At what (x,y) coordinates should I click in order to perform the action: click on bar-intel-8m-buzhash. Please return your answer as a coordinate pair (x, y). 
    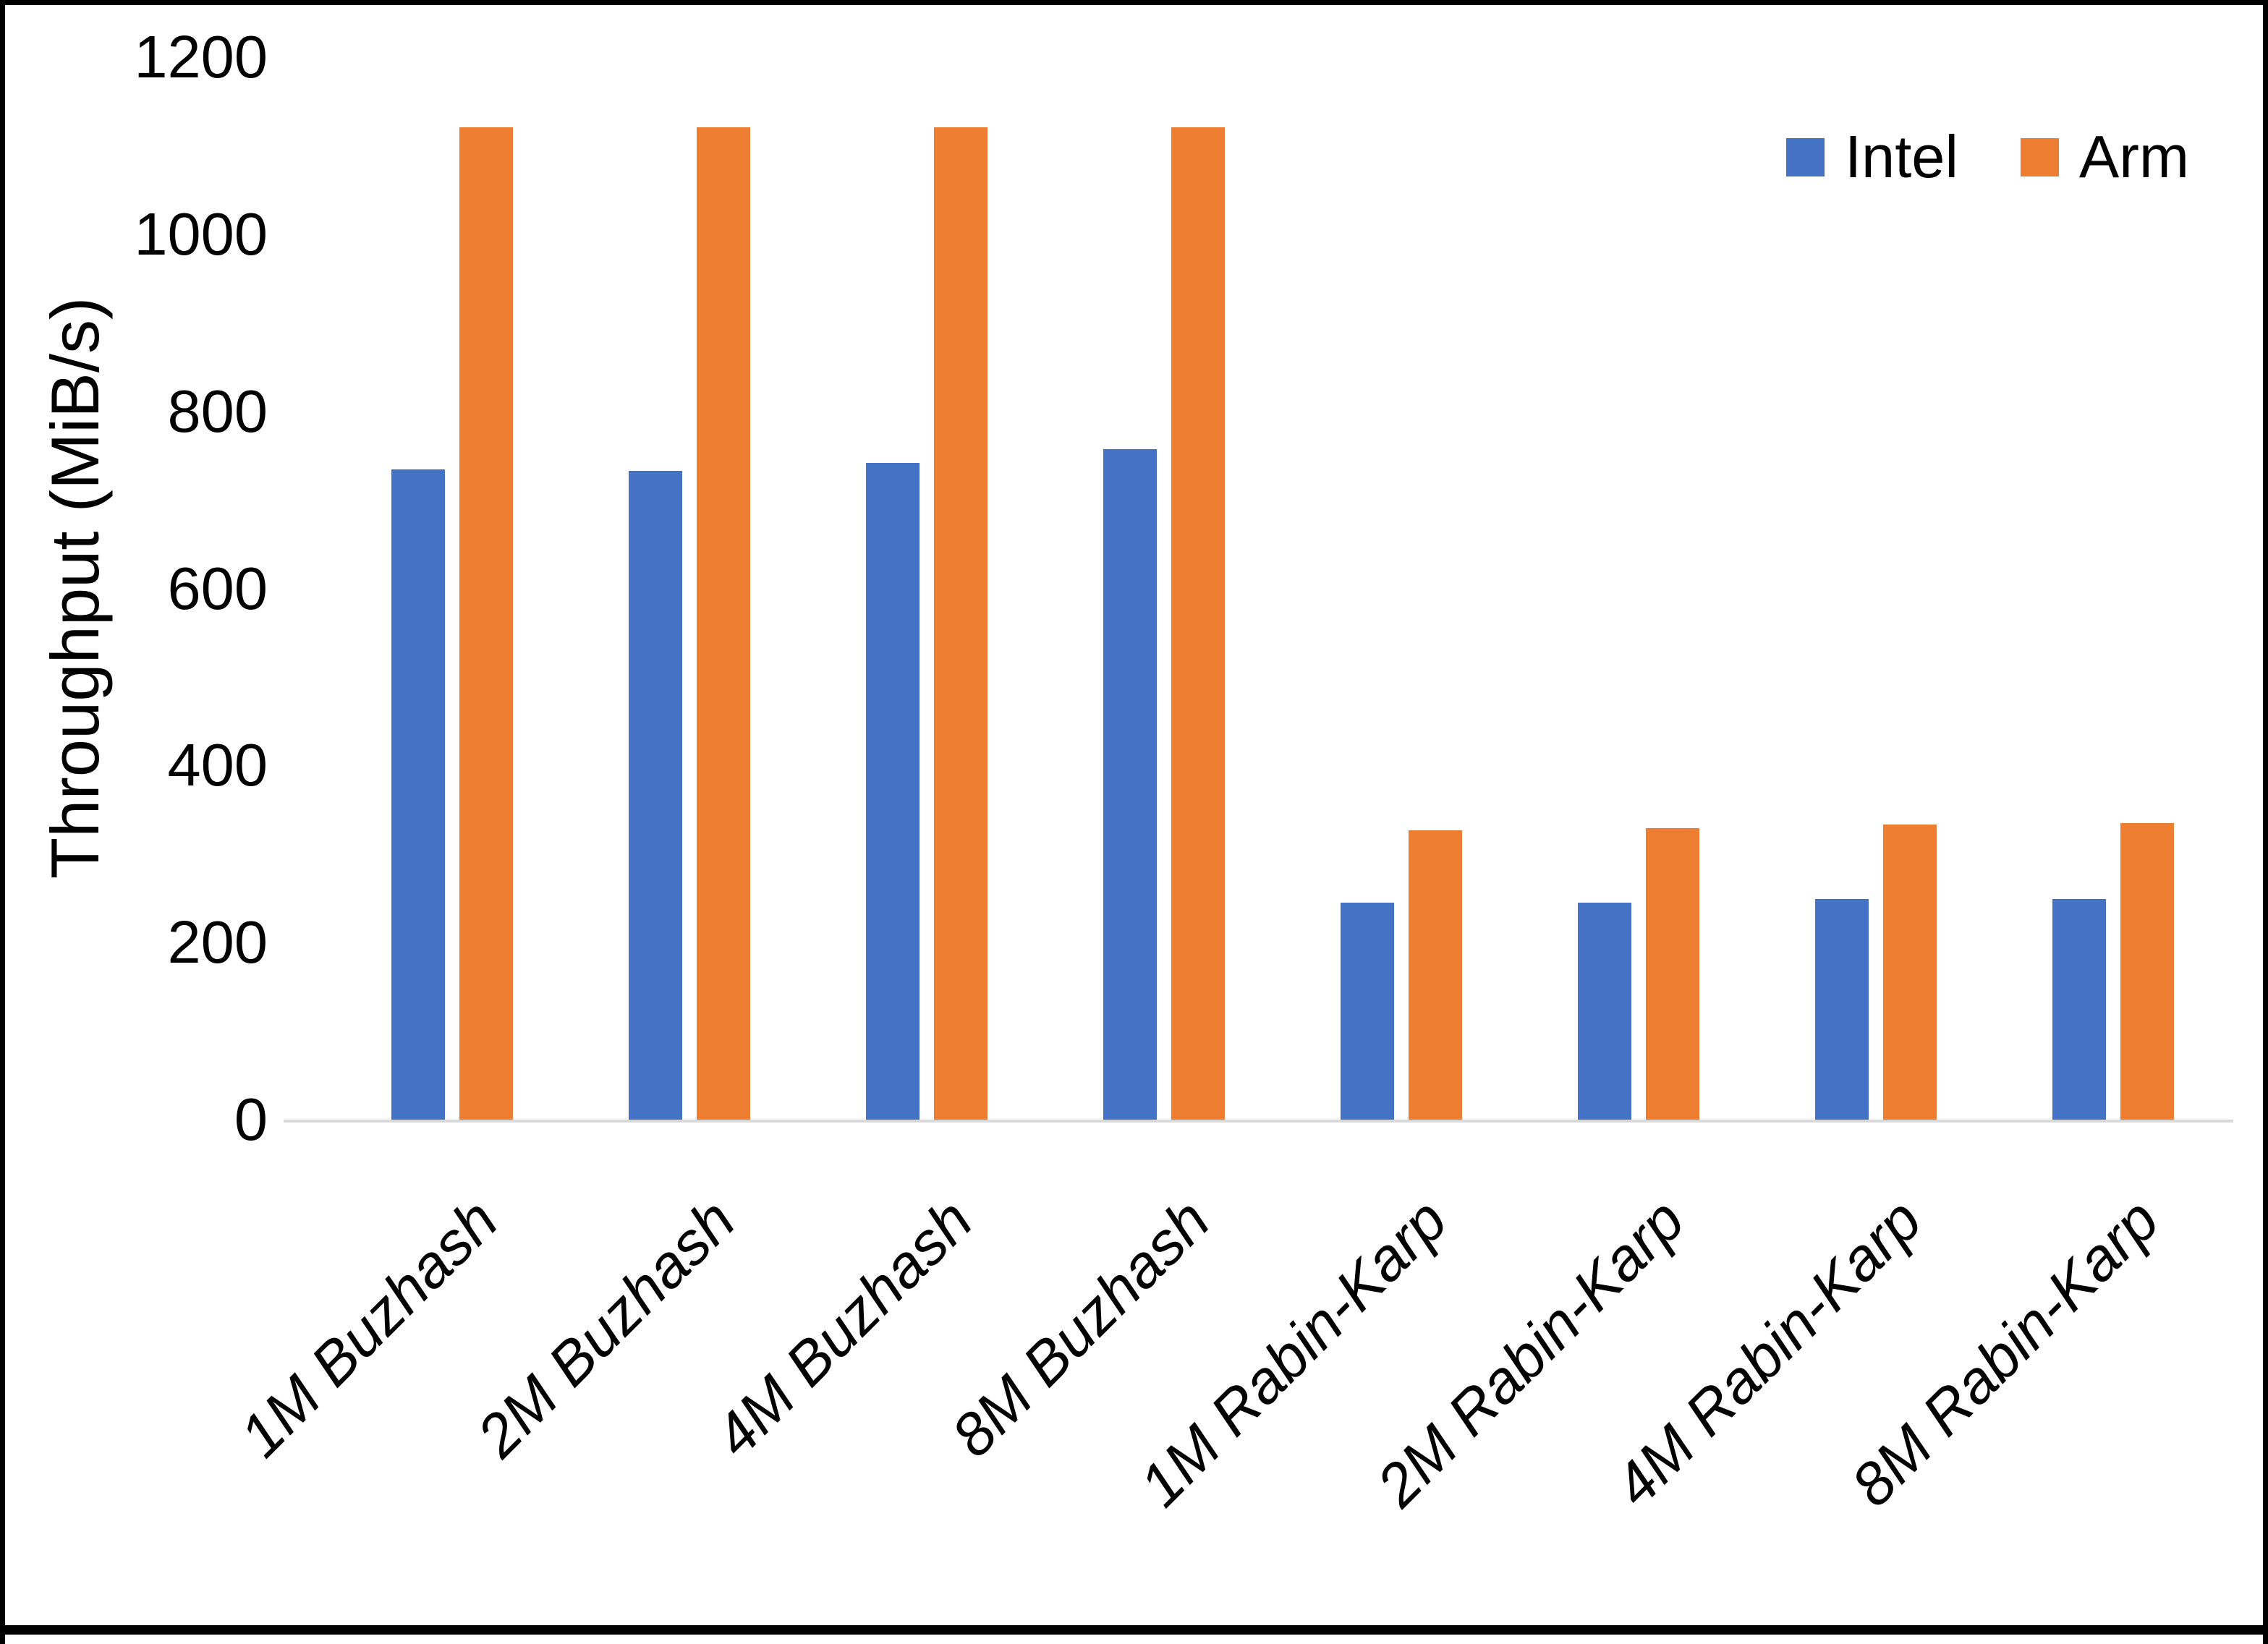
    Looking at the image, I should click on (1130, 784).